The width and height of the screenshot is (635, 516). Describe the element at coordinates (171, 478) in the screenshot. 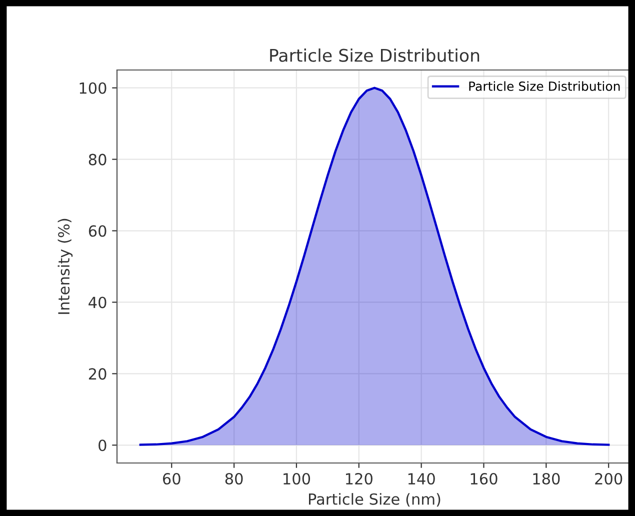

I see `x-tick-label: 60` at that location.